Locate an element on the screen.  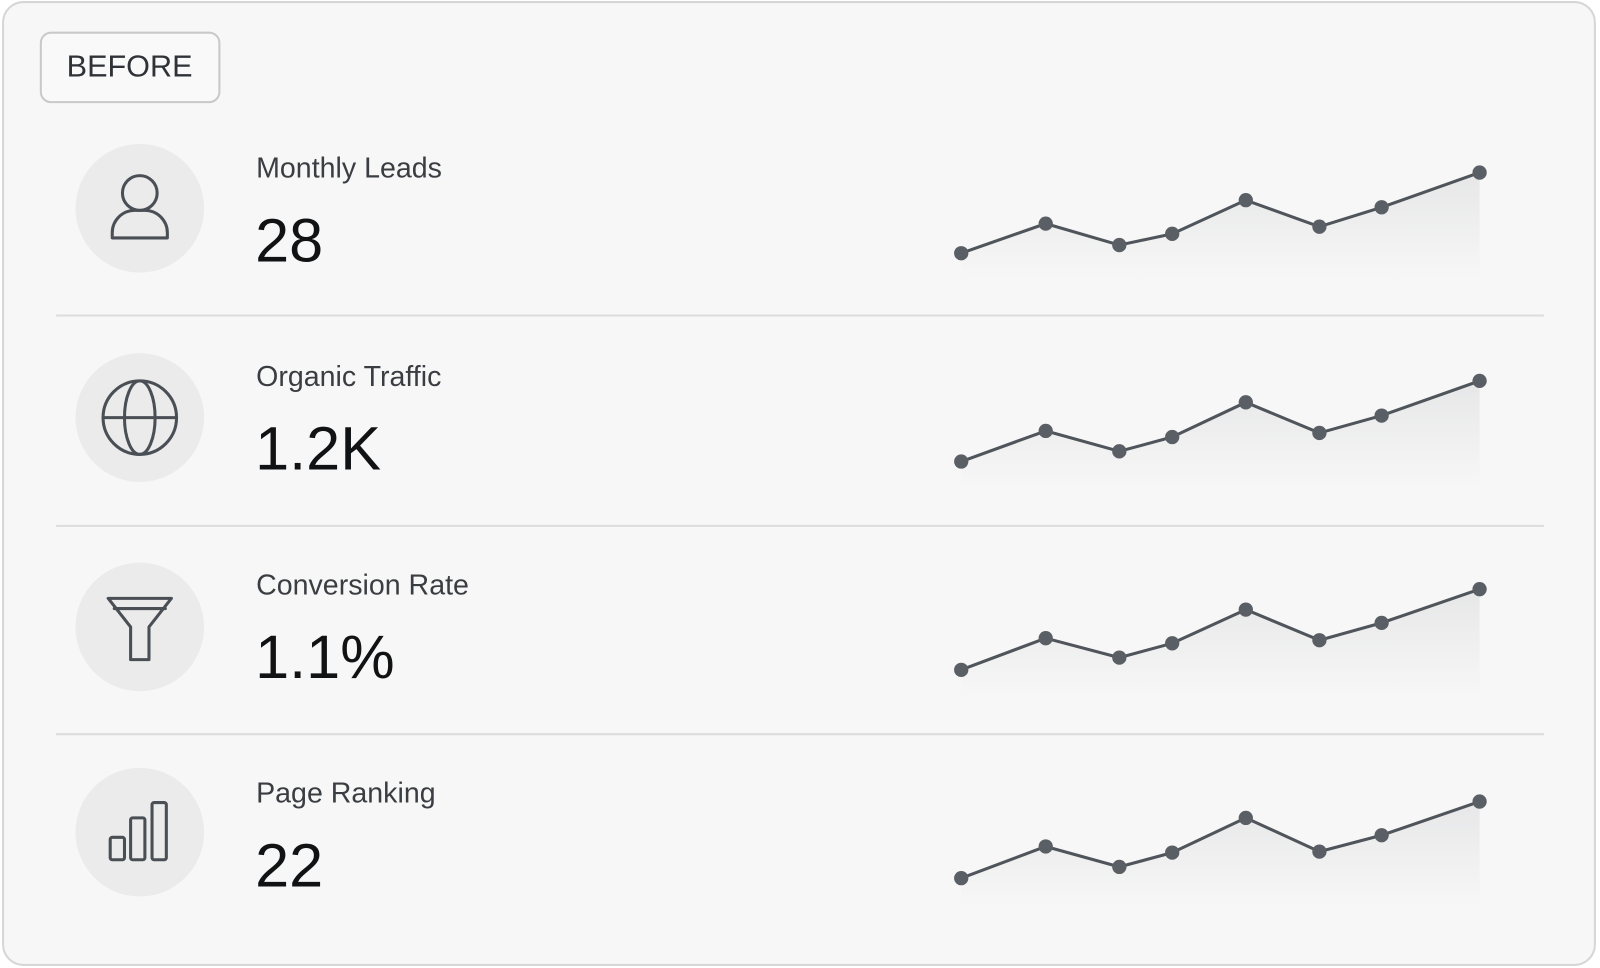
metric-value: 28 is located at coordinates (289, 240).